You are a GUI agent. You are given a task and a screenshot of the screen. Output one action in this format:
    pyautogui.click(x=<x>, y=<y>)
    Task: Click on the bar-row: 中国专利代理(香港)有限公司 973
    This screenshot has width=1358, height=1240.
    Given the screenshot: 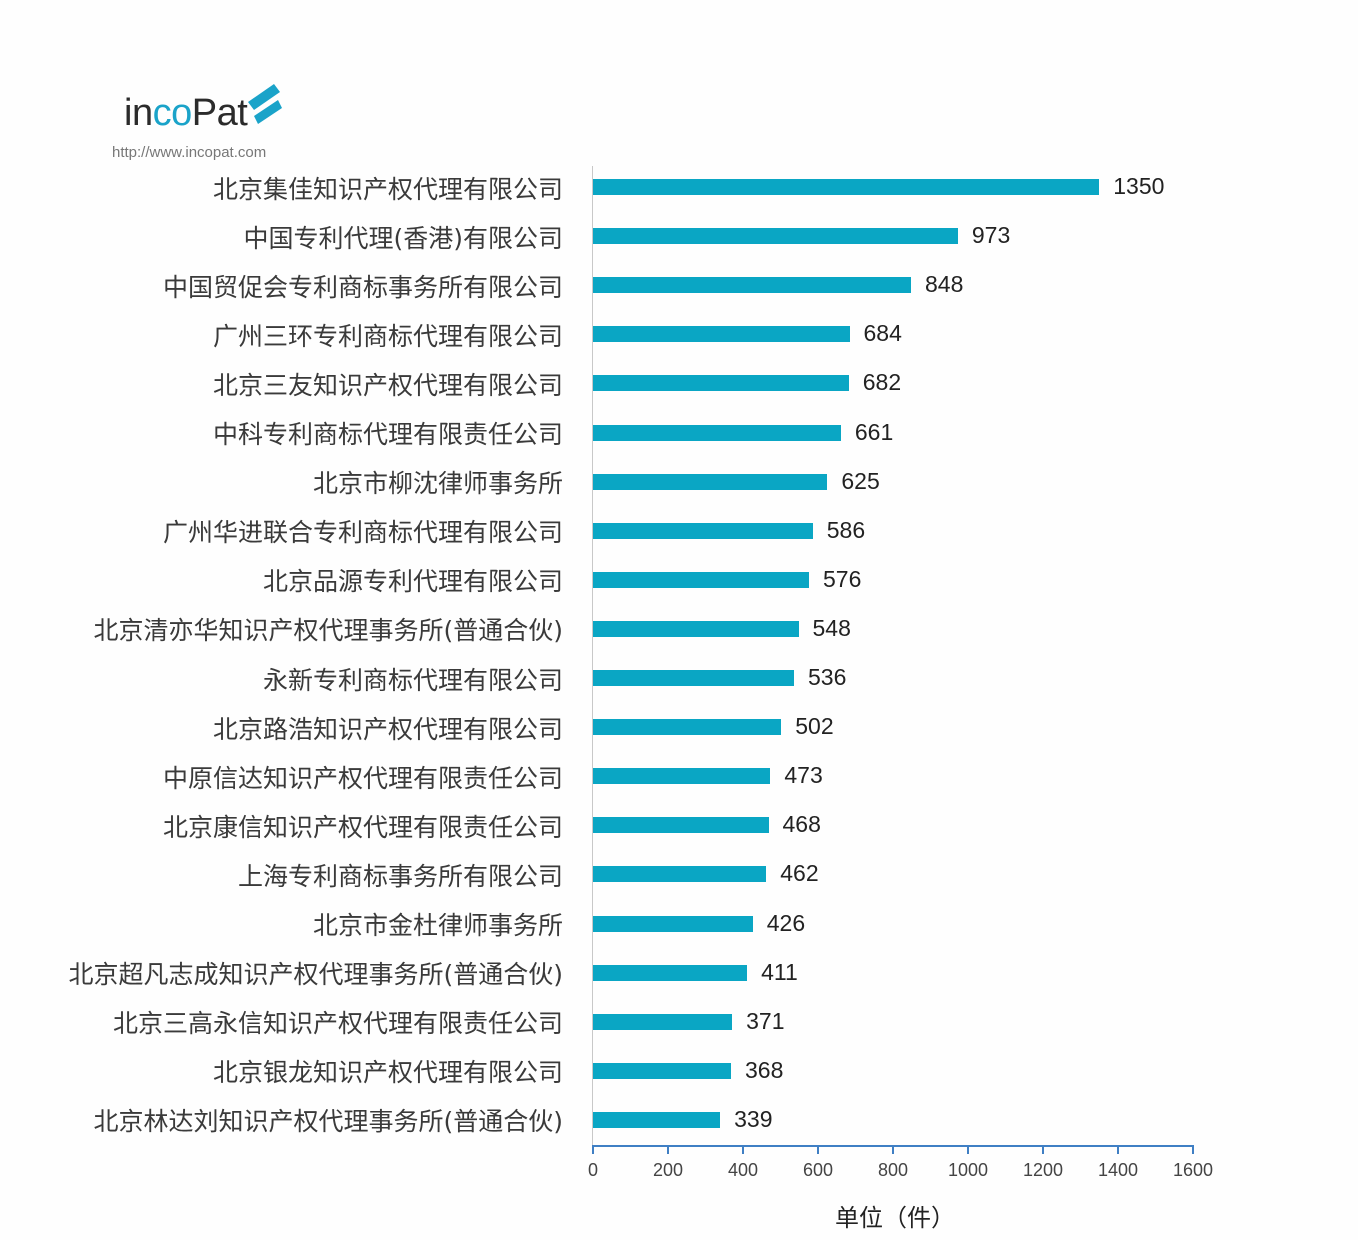 What is the action you would take?
    pyautogui.click(x=679, y=236)
    